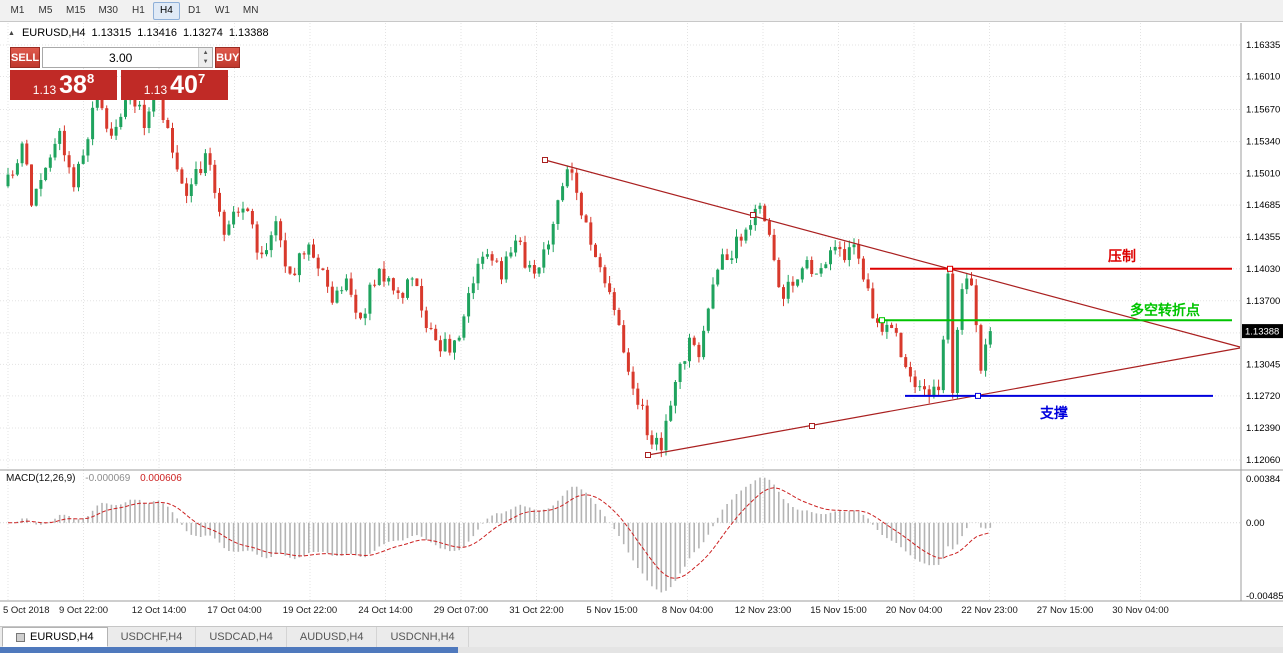  Describe the element at coordinates (612, 610) in the screenshot. I see `time-axis-label: 5 Nov 15:00` at that location.